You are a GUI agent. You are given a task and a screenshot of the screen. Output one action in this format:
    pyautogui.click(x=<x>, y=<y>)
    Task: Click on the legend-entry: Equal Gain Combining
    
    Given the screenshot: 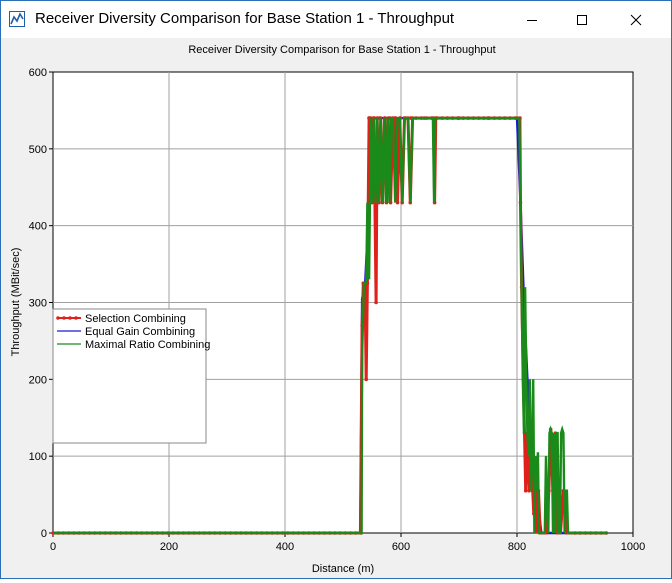 What is the action you would take?
    pyautogui.click(x=140, y=332)
    